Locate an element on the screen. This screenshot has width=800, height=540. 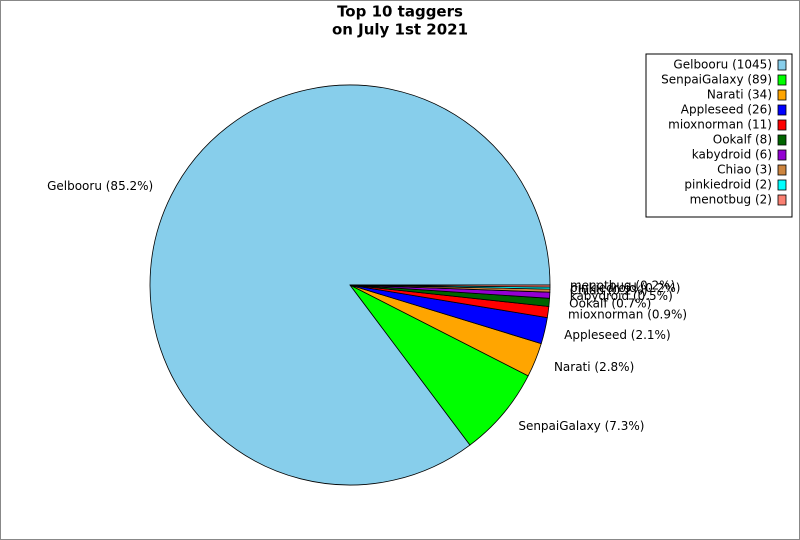
legend-label: Appleseed (26) is located at coordinates (726, 110).